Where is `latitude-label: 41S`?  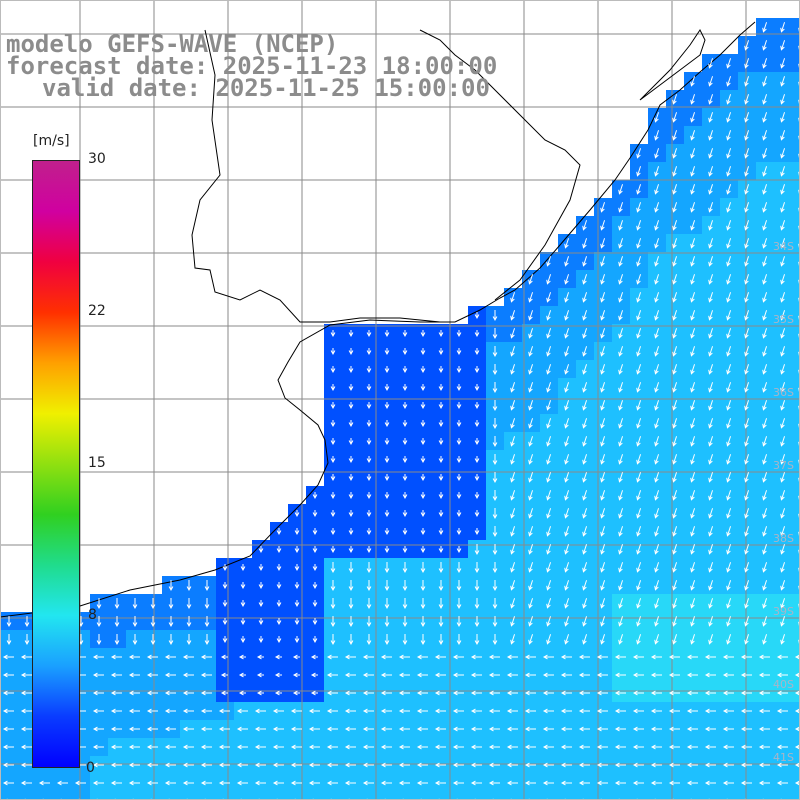 latitude-label: 41S is located at coordinates (783, 757).